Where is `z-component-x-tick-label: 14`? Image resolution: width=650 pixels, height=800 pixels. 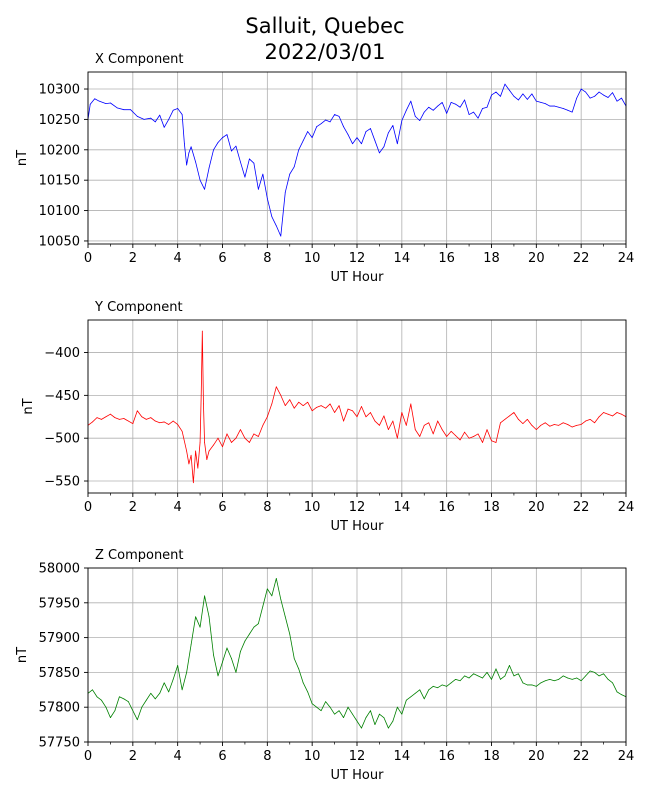
z-component-x-tick-label: 14 is located at coordinates (402, 756).